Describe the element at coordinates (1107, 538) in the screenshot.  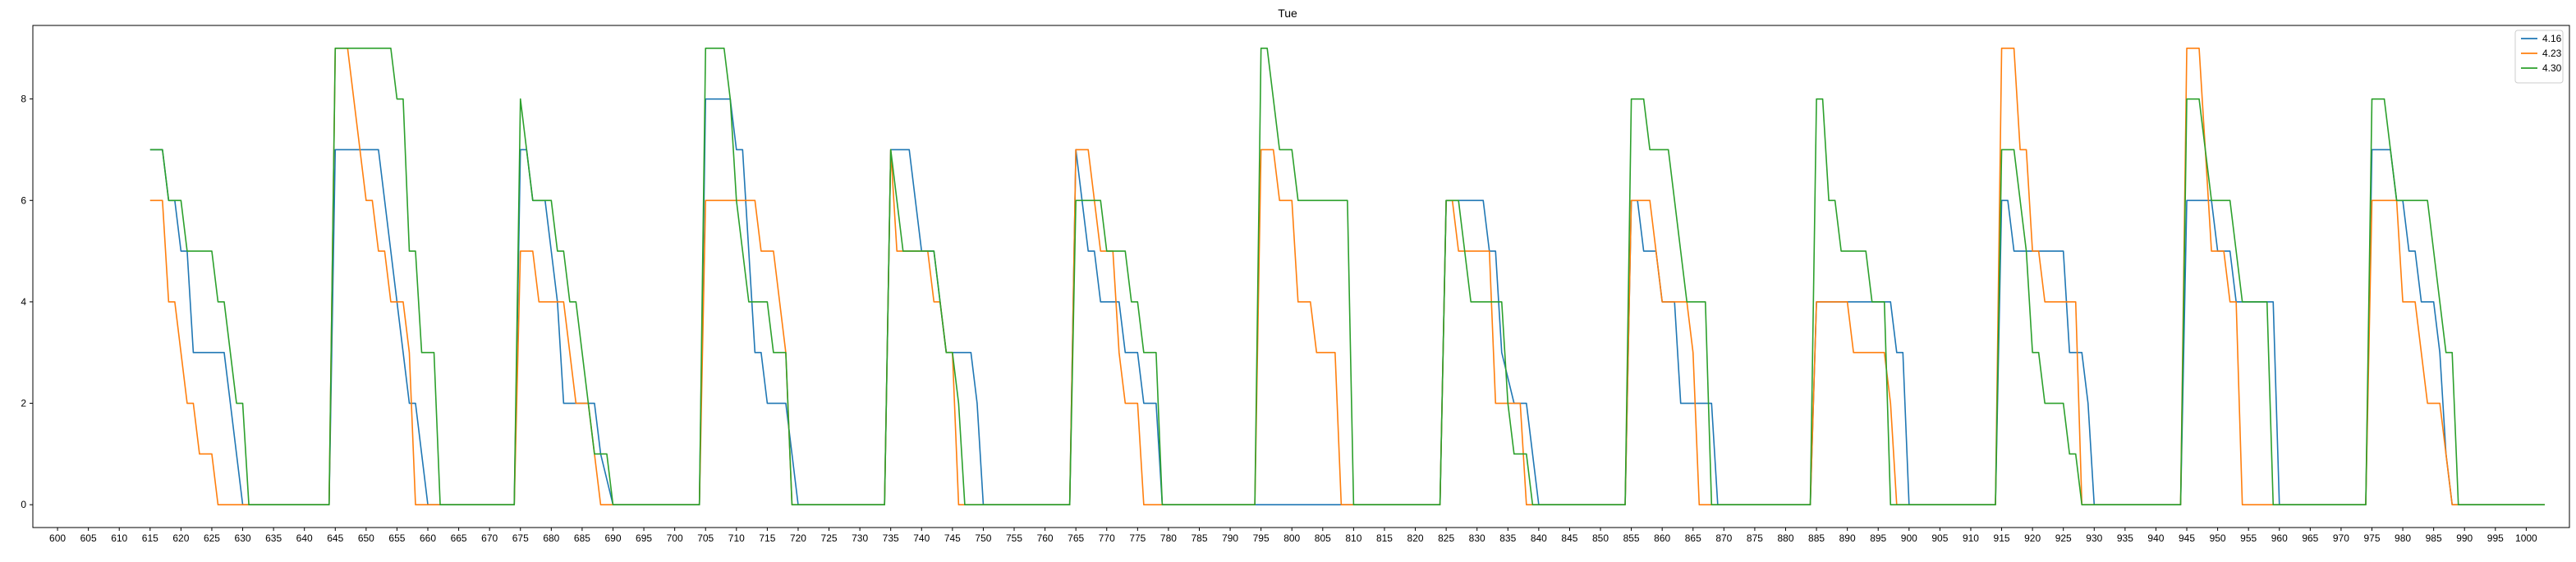
I see `x-tick-label: 770` at that location.